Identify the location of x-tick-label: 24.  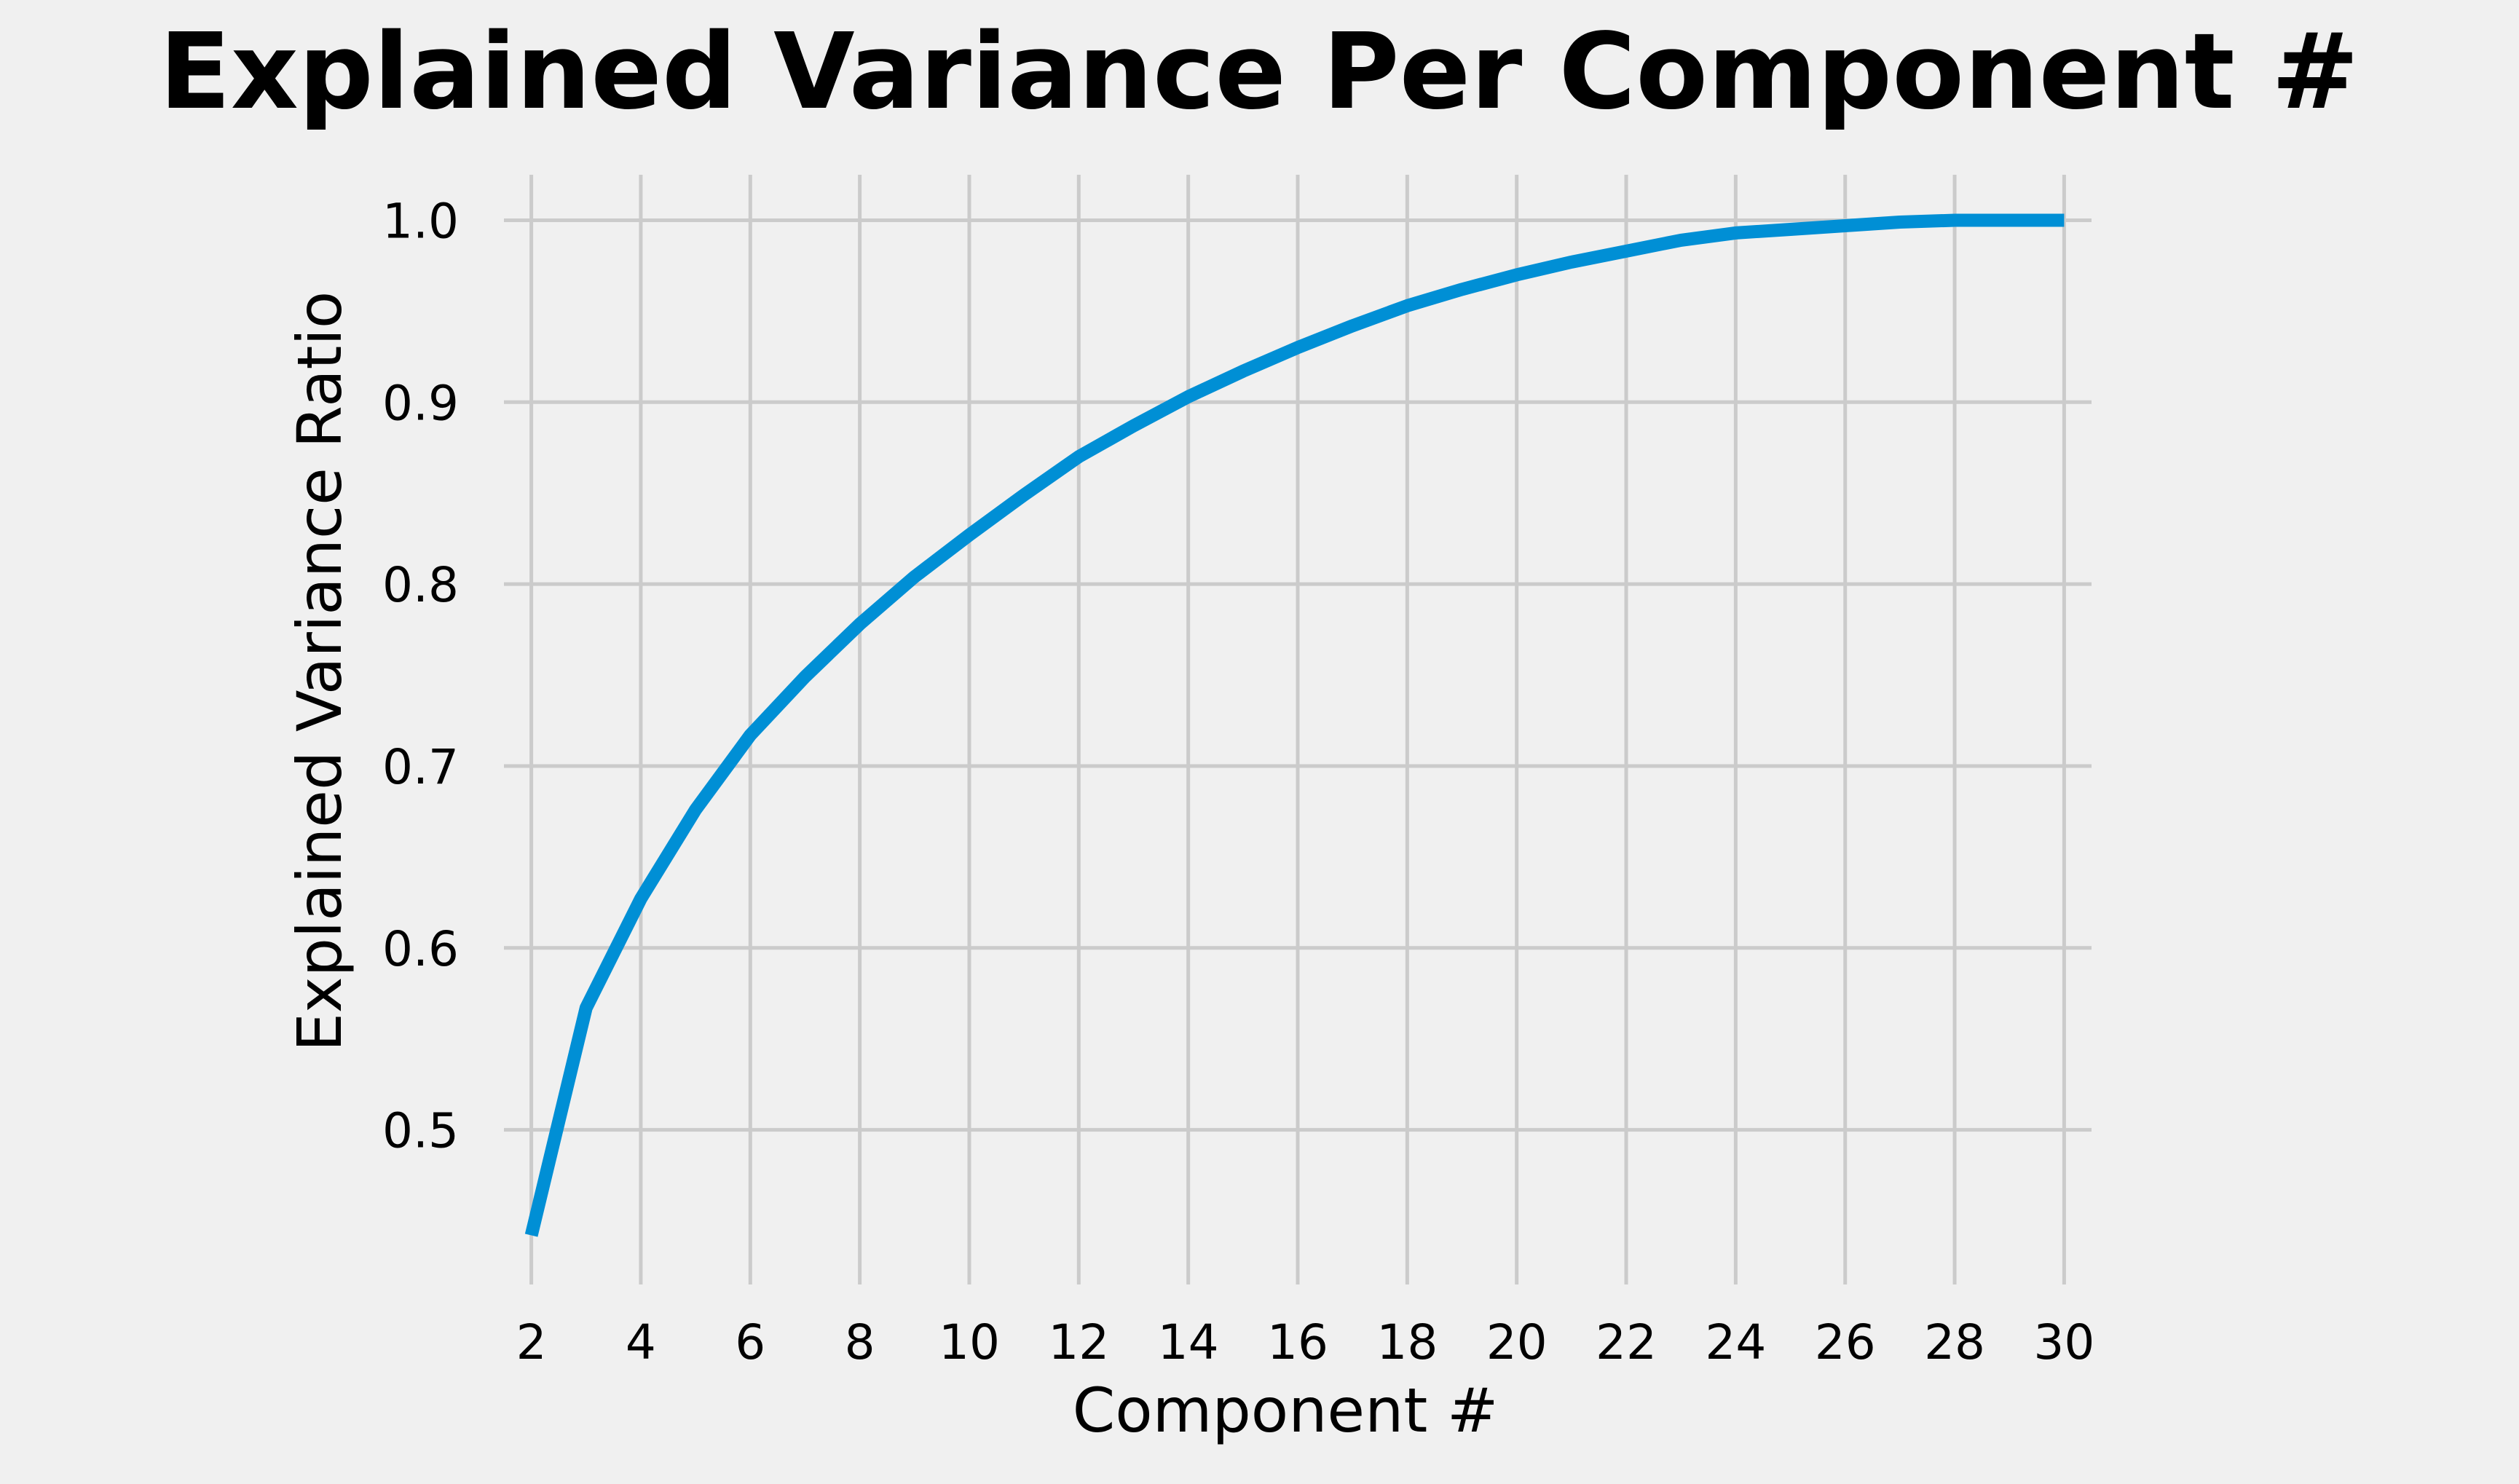
(1736, 1342).